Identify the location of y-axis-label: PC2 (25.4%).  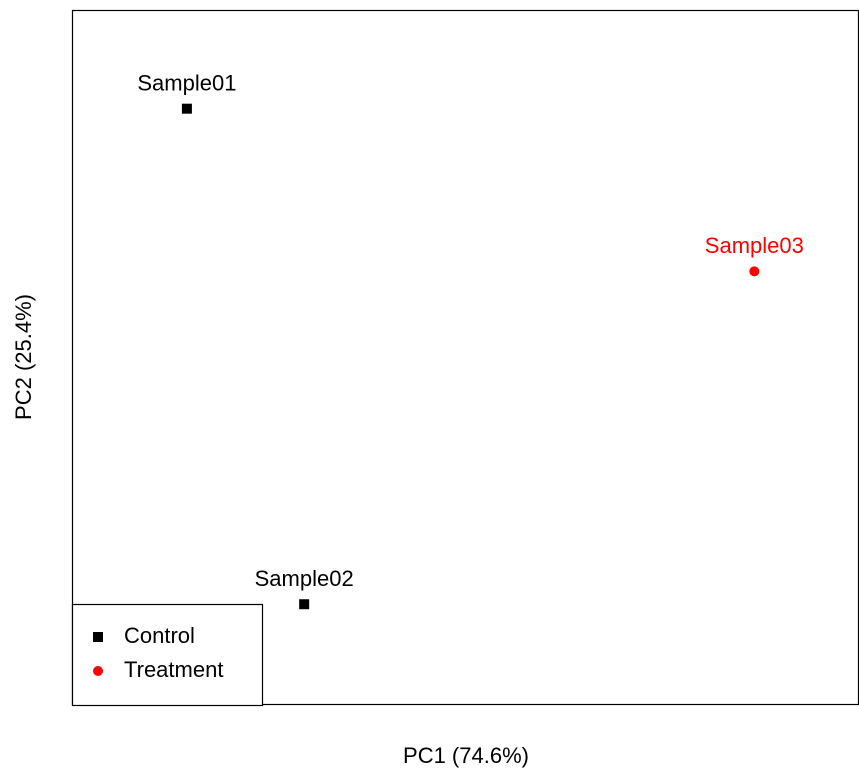
(23, 357).